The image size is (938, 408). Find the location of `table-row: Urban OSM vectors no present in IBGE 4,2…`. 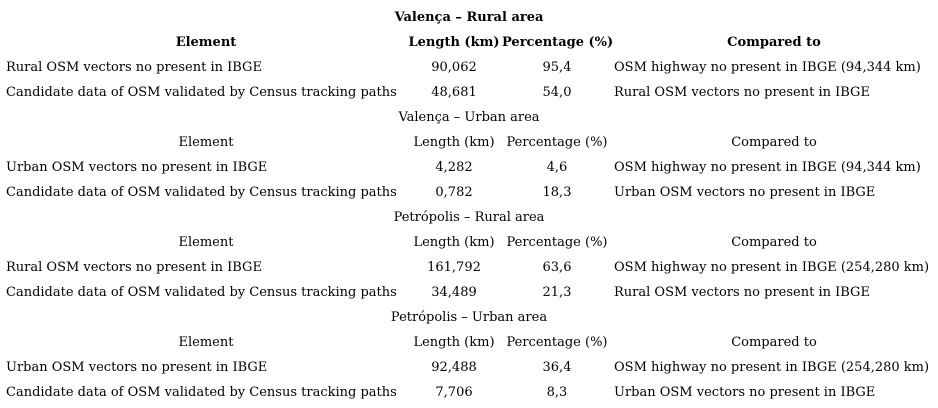

table-row: Urban OSM vectors no present in IBGE 4,2… is located at coordinates (469, 167).